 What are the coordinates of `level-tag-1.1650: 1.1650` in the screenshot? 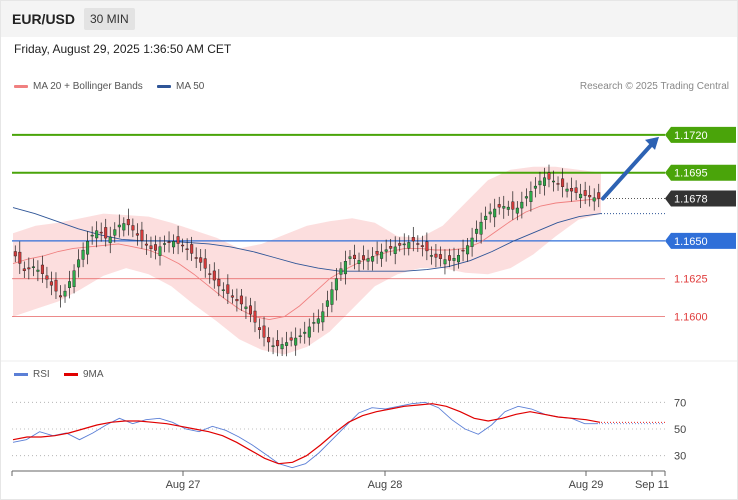 It's located at (700, 240).